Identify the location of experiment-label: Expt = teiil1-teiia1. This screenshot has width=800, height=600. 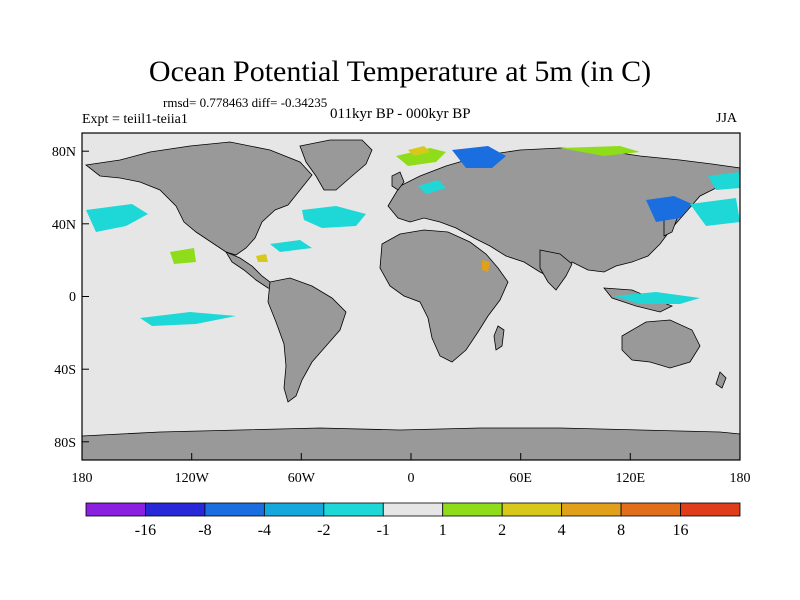
(135, 119).